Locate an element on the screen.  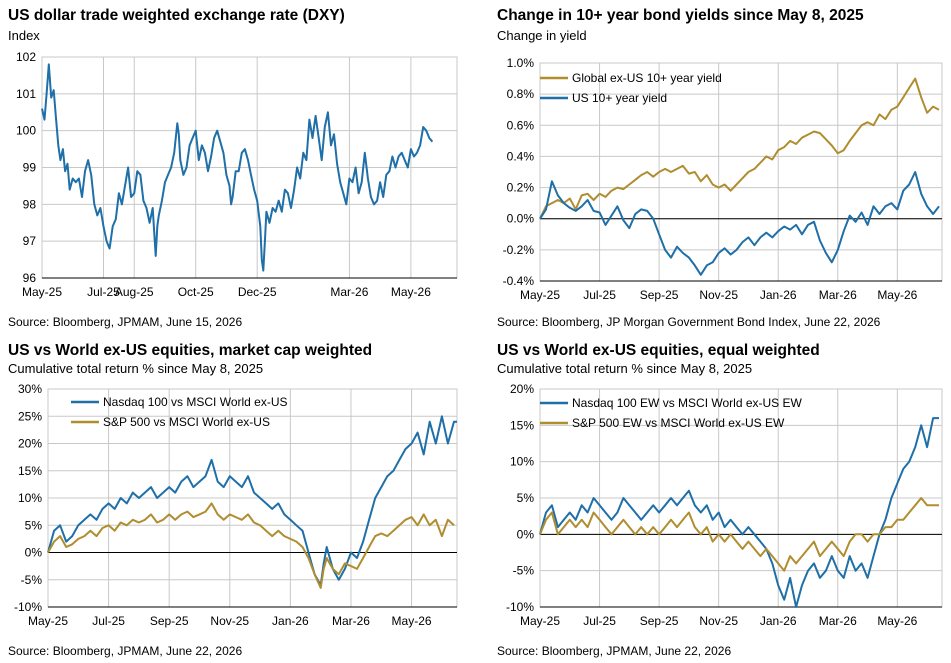
chart-subtitle: Change in yield is located at coordinates (542, 35).